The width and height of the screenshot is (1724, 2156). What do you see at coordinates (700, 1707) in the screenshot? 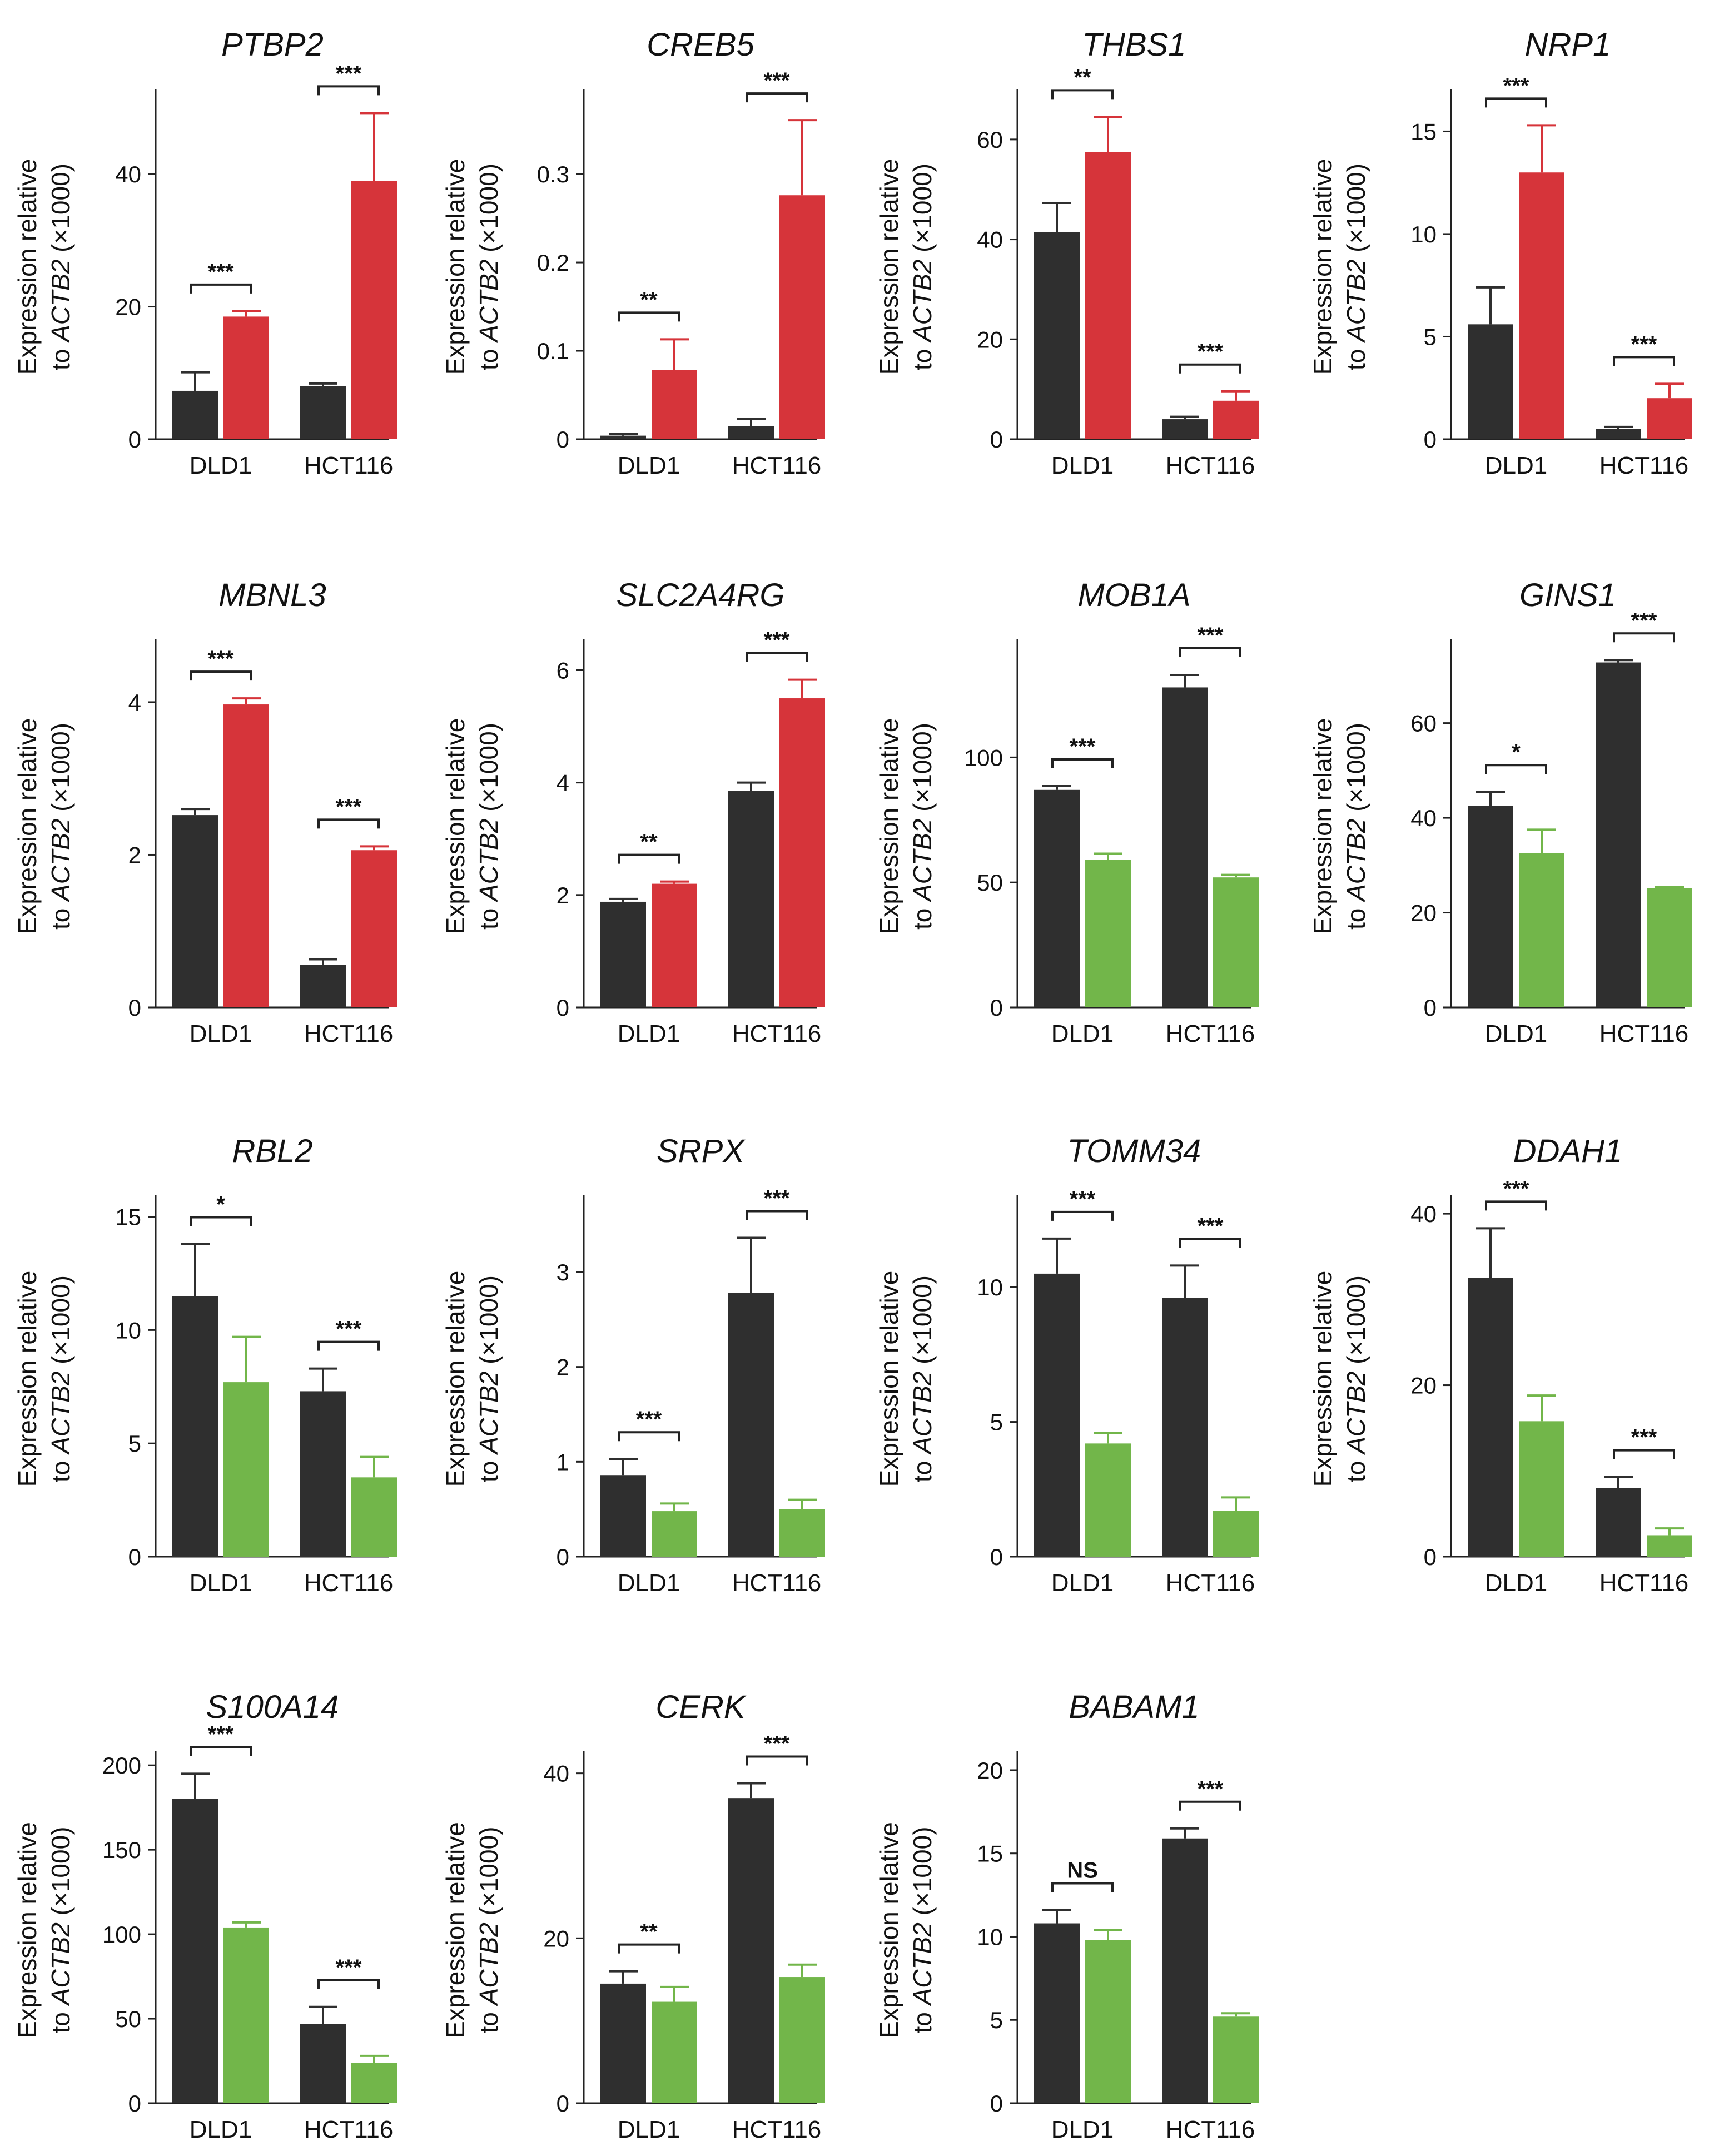
I see `chart-title: CERK` at bounding box center [700, 1707].